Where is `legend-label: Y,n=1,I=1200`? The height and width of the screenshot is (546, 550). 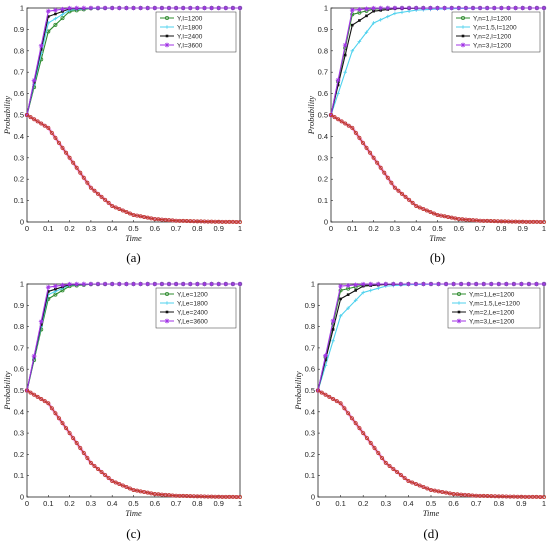
legend-label: Y,n=1,I=1200 is located at coordinates (492, 18).